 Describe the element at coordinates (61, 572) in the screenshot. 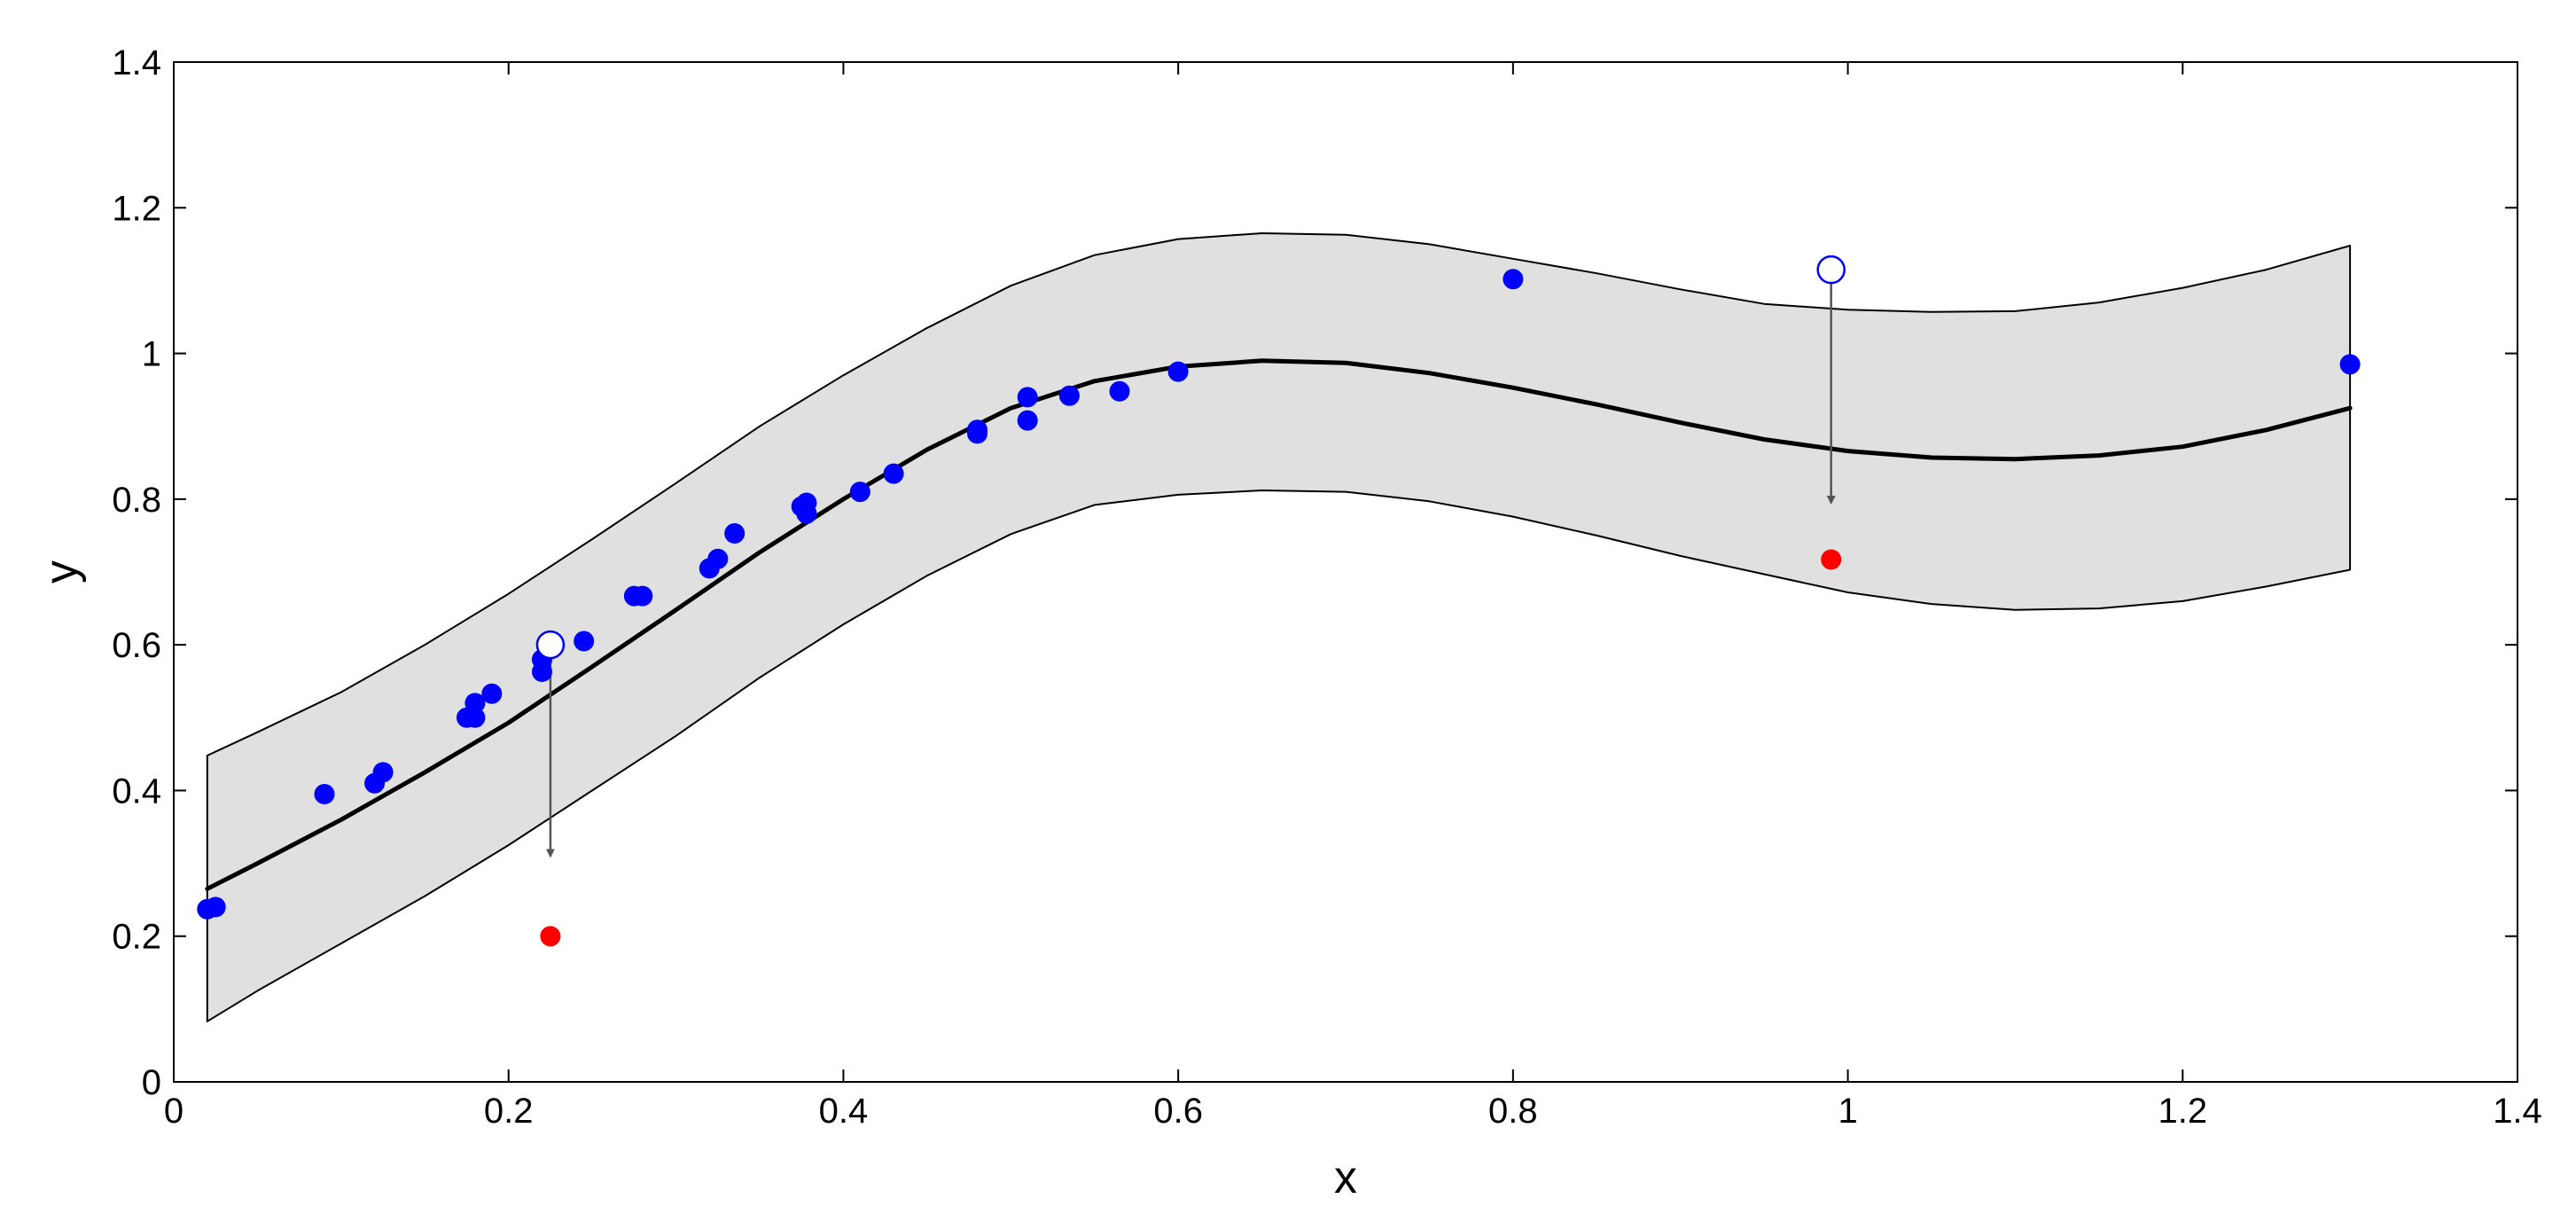

I see `y-axis-label: y` at that location.